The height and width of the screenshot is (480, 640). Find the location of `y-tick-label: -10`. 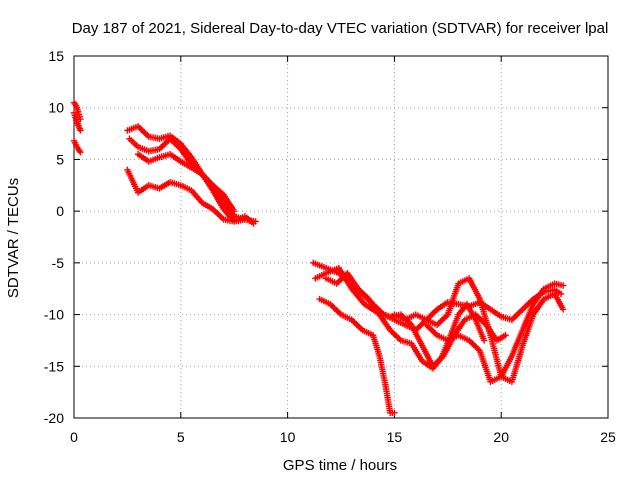

y-tick-label: -10 is located at coordinates (54, 315).